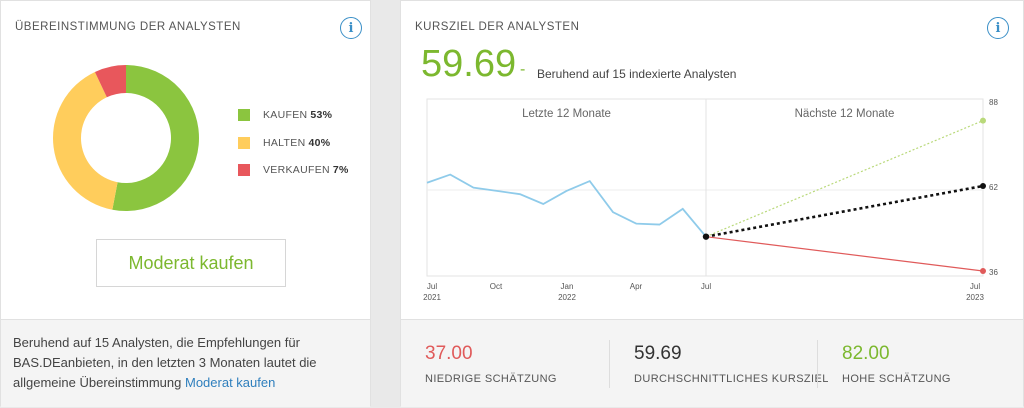 The width and height of the screenshot is (1024, 408). I want to click on average-price-target: 59.69, so click(469, 64).